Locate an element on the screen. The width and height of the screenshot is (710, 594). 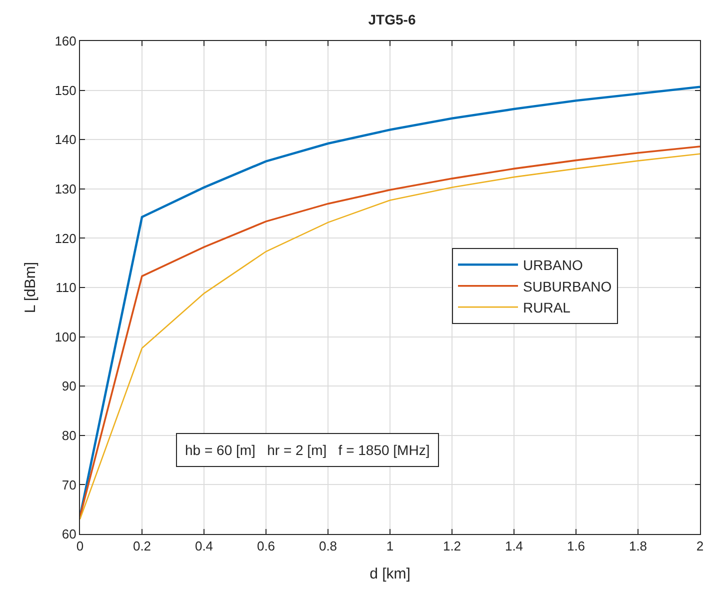
legend-label: URBANO is located at coordinates (553, 265).